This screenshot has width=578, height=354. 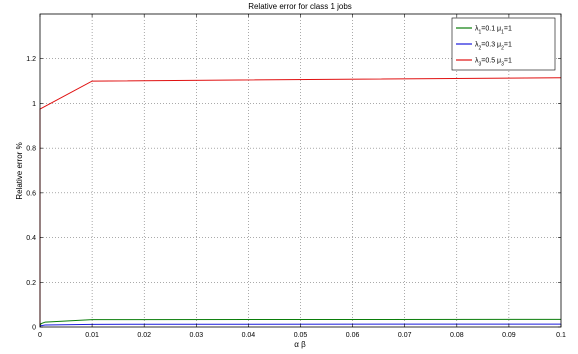 I want to click on y-tick-label: 0.6, so click(x=31, y=193).